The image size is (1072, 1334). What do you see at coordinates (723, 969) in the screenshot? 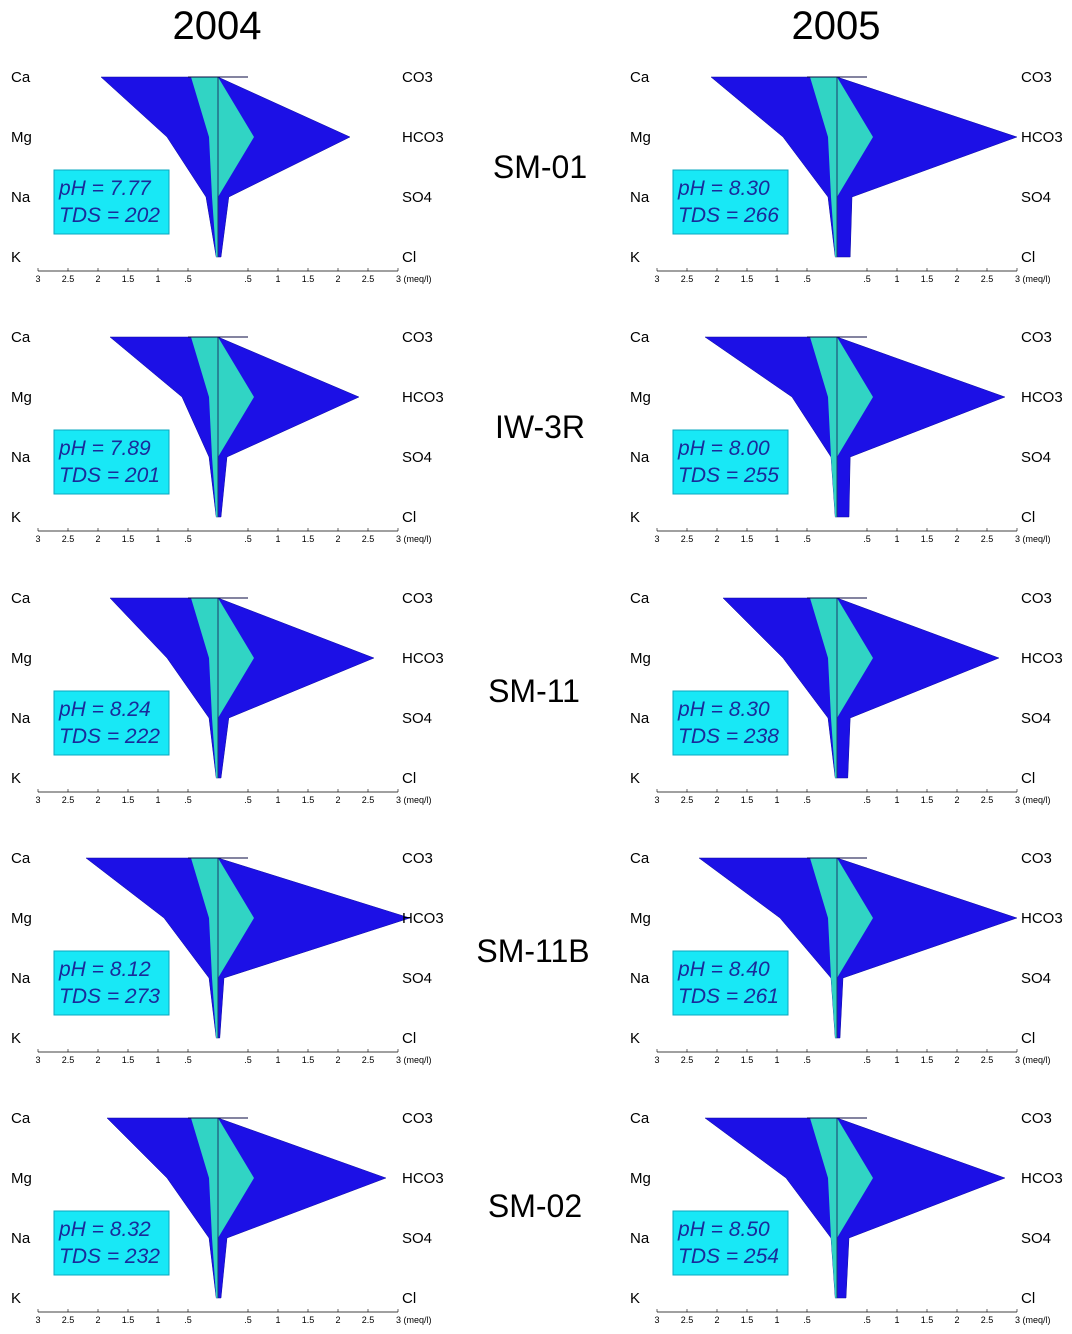
I see `ph-value: pH = 8.40` at bounding box center [723, 969].